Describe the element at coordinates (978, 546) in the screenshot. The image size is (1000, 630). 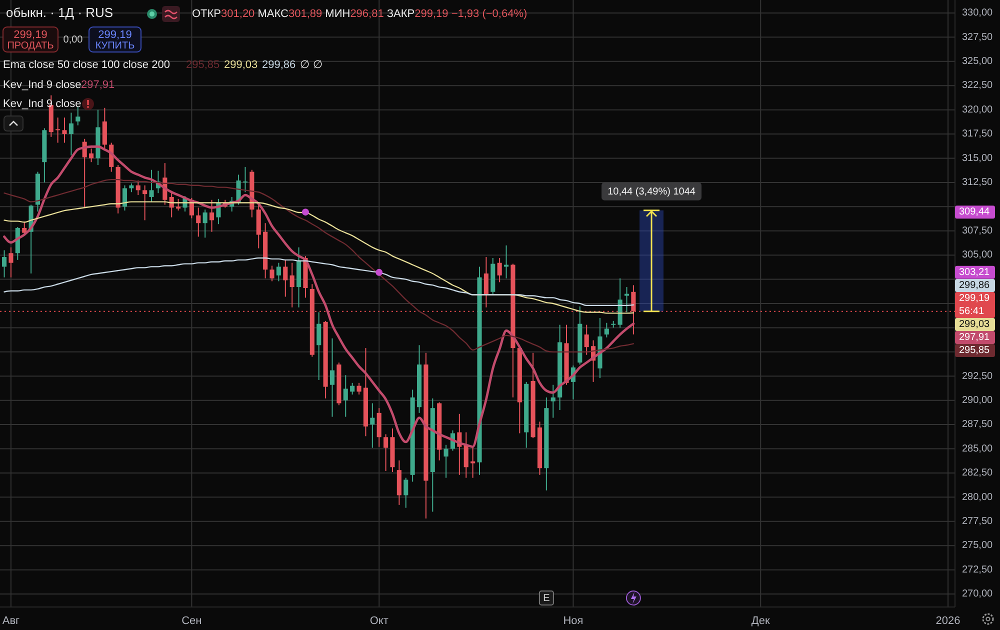
I see `y-tick-label: 275,00` at that location.